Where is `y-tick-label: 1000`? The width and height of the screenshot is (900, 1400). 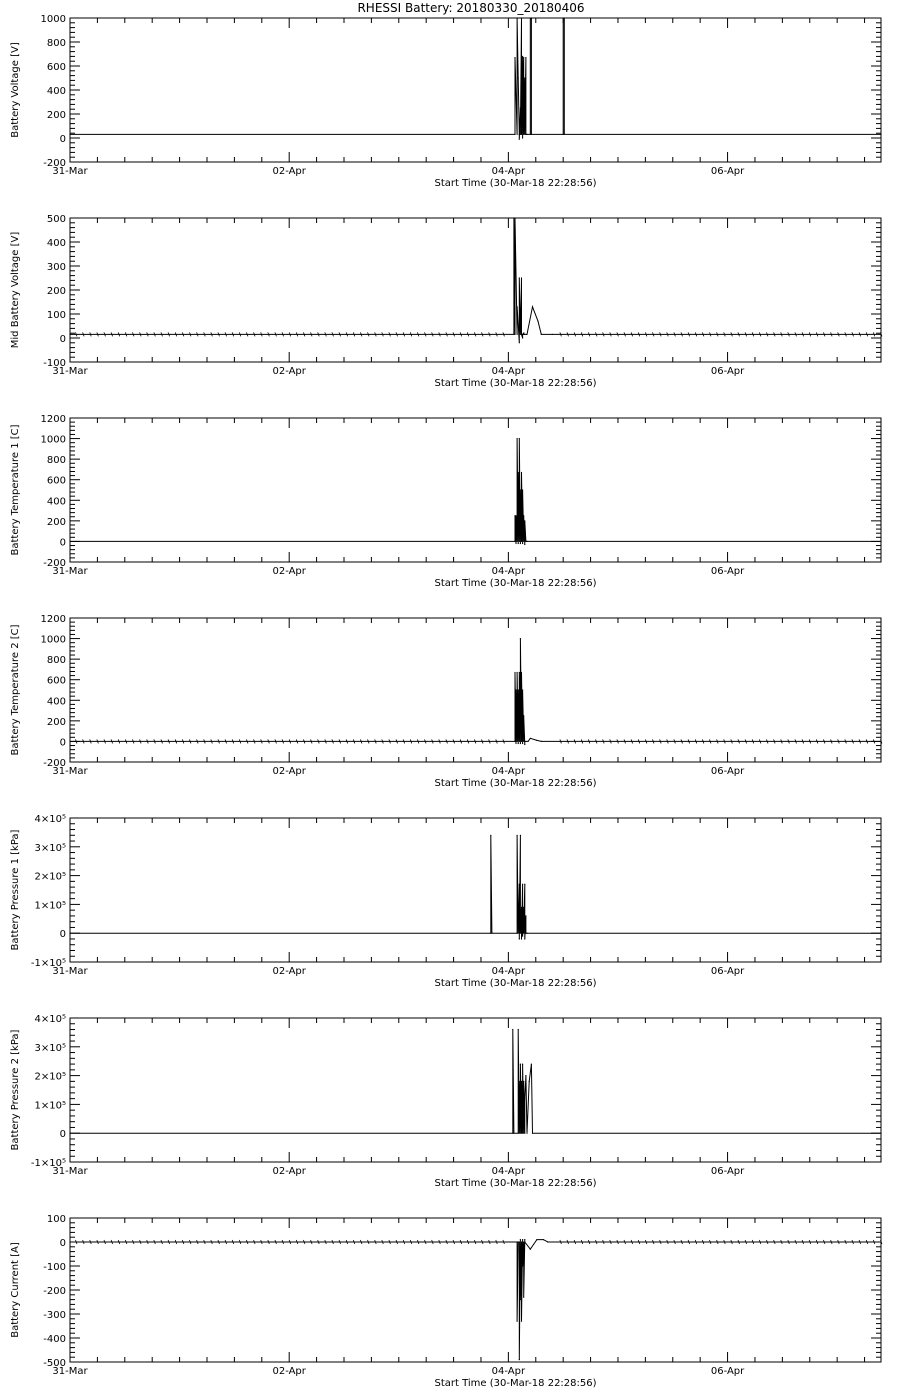 y-tick-label: 1000 is located at coordinates (53, 640).